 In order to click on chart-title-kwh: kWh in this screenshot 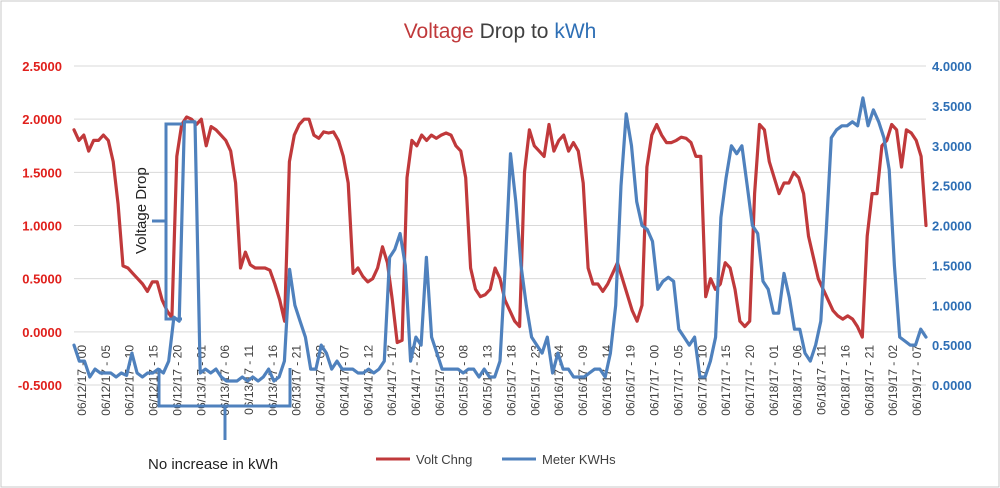, I will do `click(575, 31)`.